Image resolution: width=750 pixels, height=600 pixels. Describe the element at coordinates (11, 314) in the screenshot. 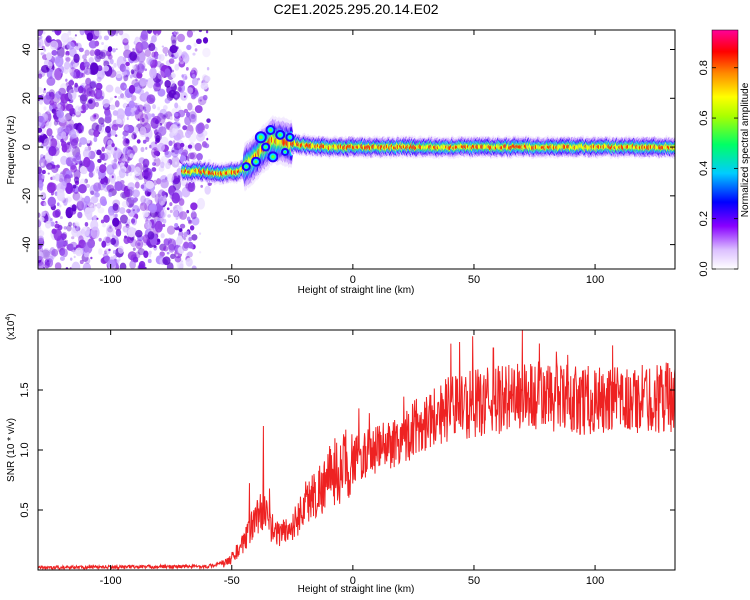

I see `snr-multiplier-close: )` at that location.